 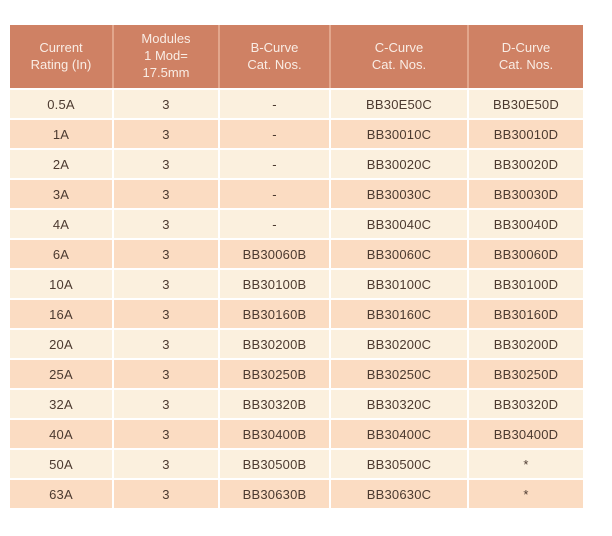 What do you see at coordinates (296, 104) in the screenshot?
I see `table-row: 0.5A 3- BB30E50C BB30E50D` at bounding box center [296, 104].